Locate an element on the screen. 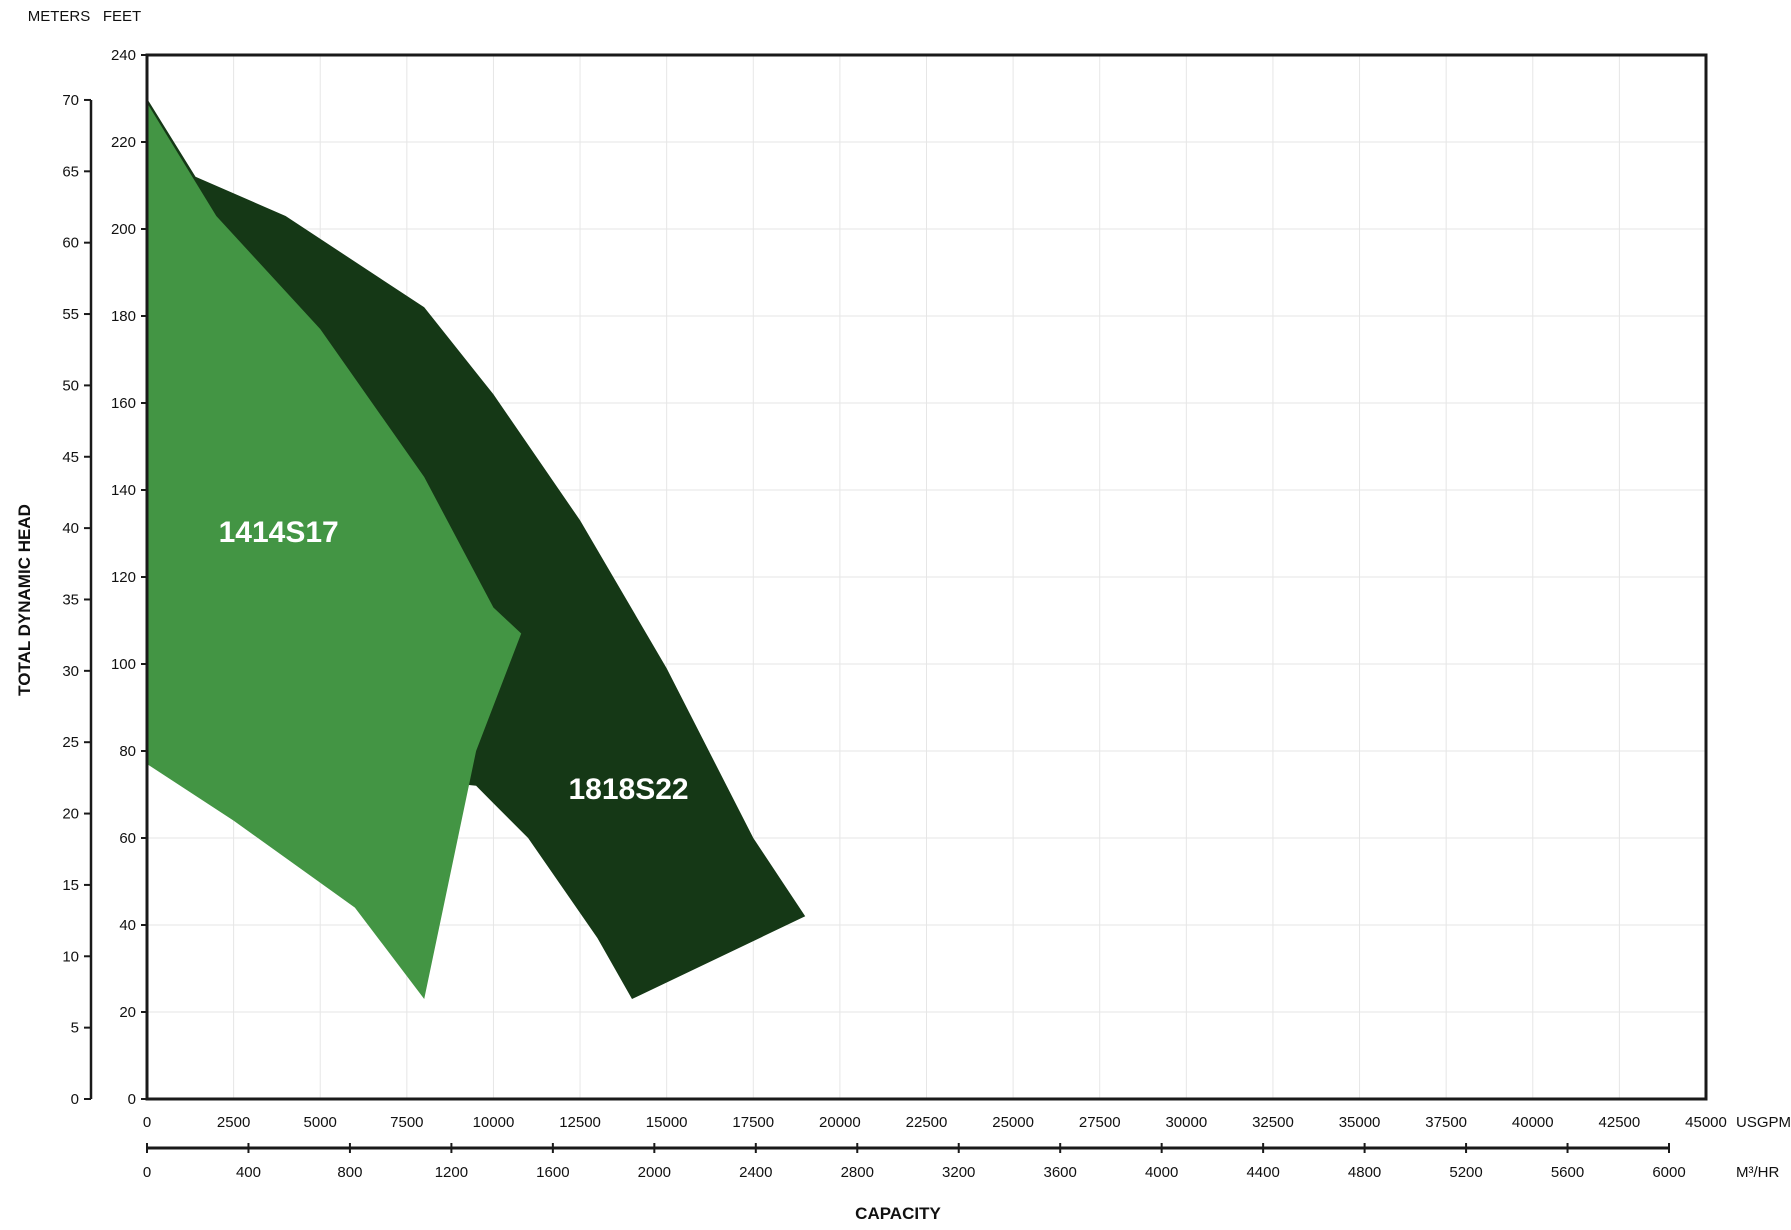 The height and width of the screenshot is (1230, 1791). usgpm-tick-label: 32500 is located at coordinates (1273, 1122).